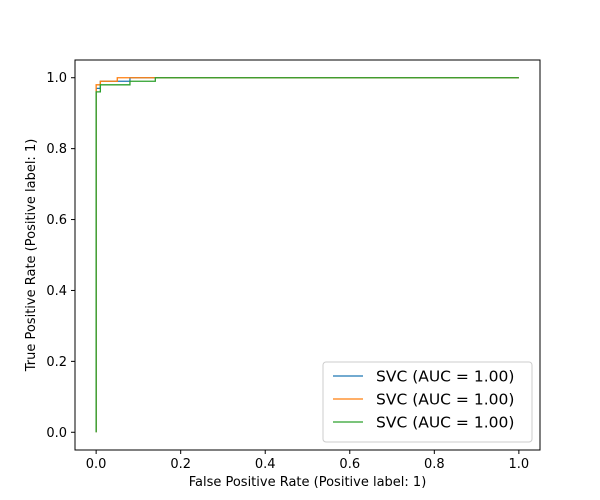 The image size is (600, 500). I want to click on legend-box, so click(427, 402).